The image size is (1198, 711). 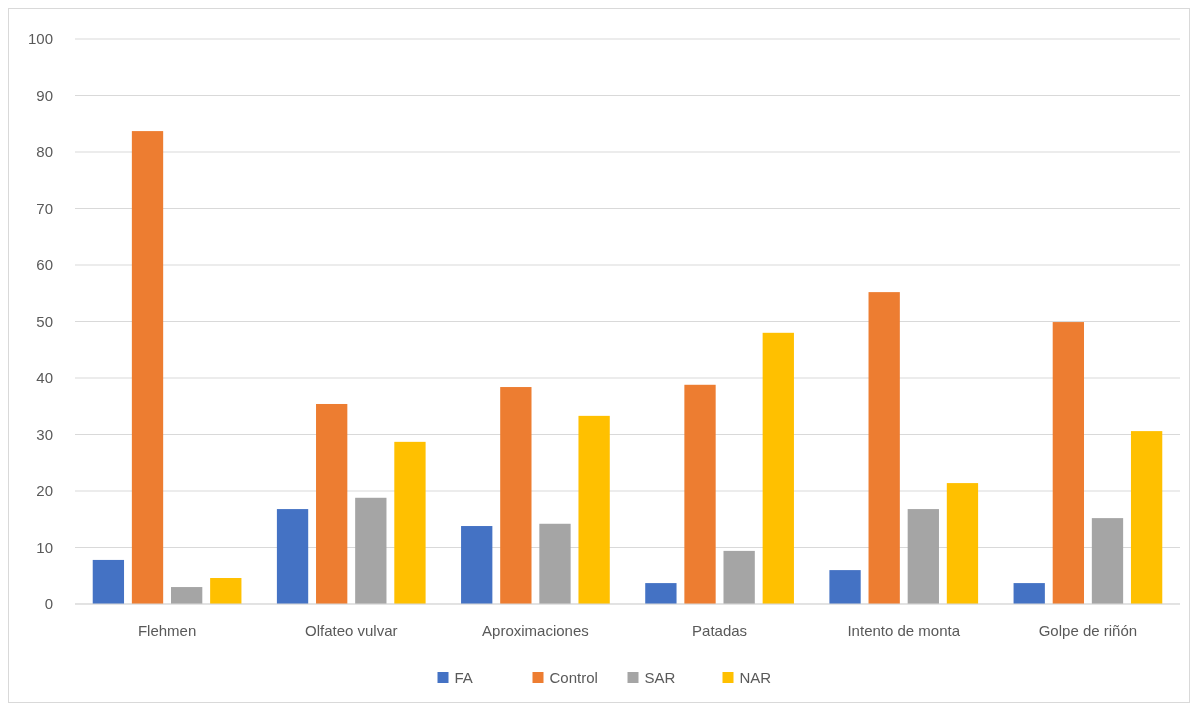 What do you see at coordinates (48, 604) in the screenshot?
I see `y-tick-label: 0` at bounding box center [48, 604].